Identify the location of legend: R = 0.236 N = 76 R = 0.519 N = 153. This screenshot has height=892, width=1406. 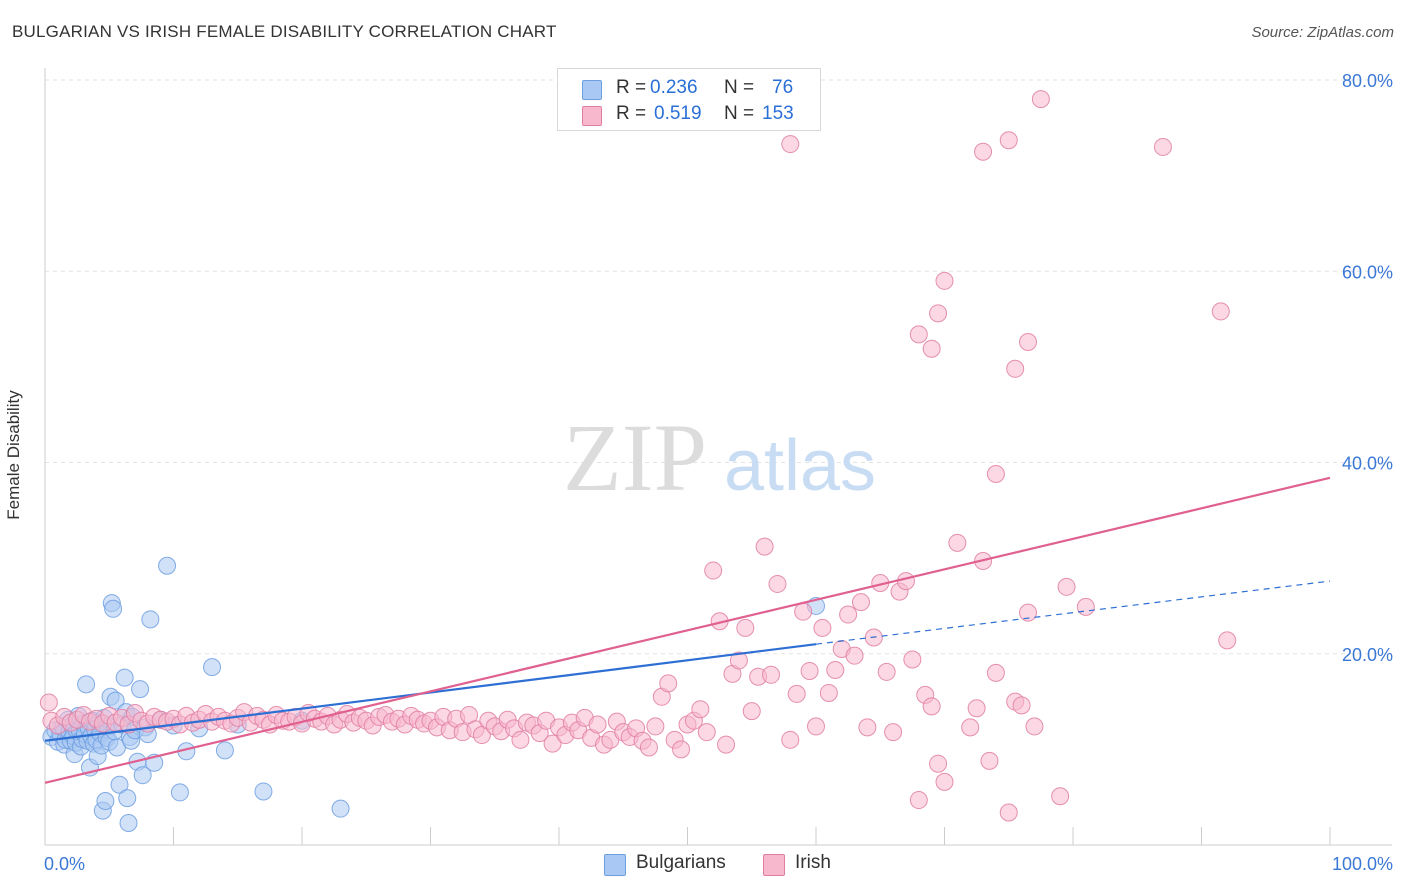
(689, 99).